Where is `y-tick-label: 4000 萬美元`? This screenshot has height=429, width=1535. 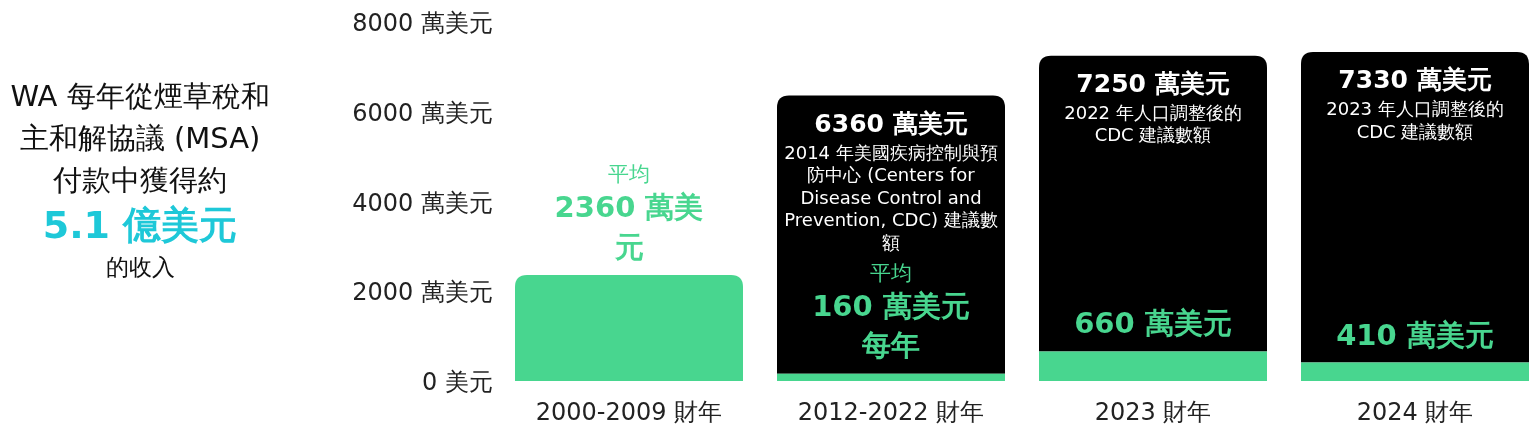
y-tick-label: 4000 萬美元 is located at coordinates (422, 202).